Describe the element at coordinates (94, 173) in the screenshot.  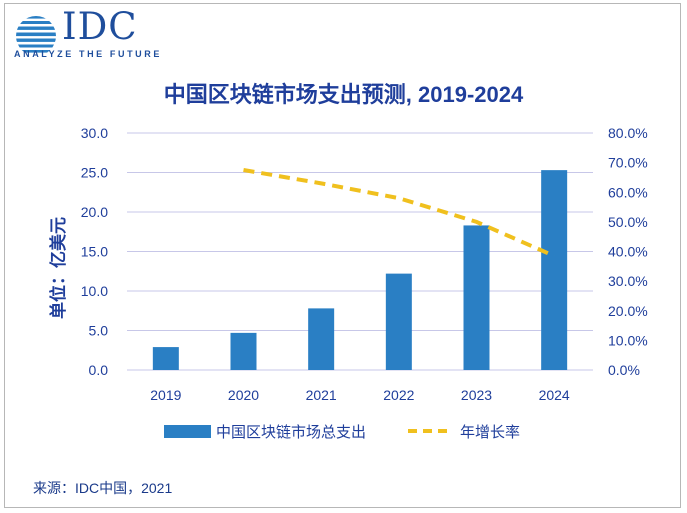
I see `y-tick-label: 25.0` at that location.